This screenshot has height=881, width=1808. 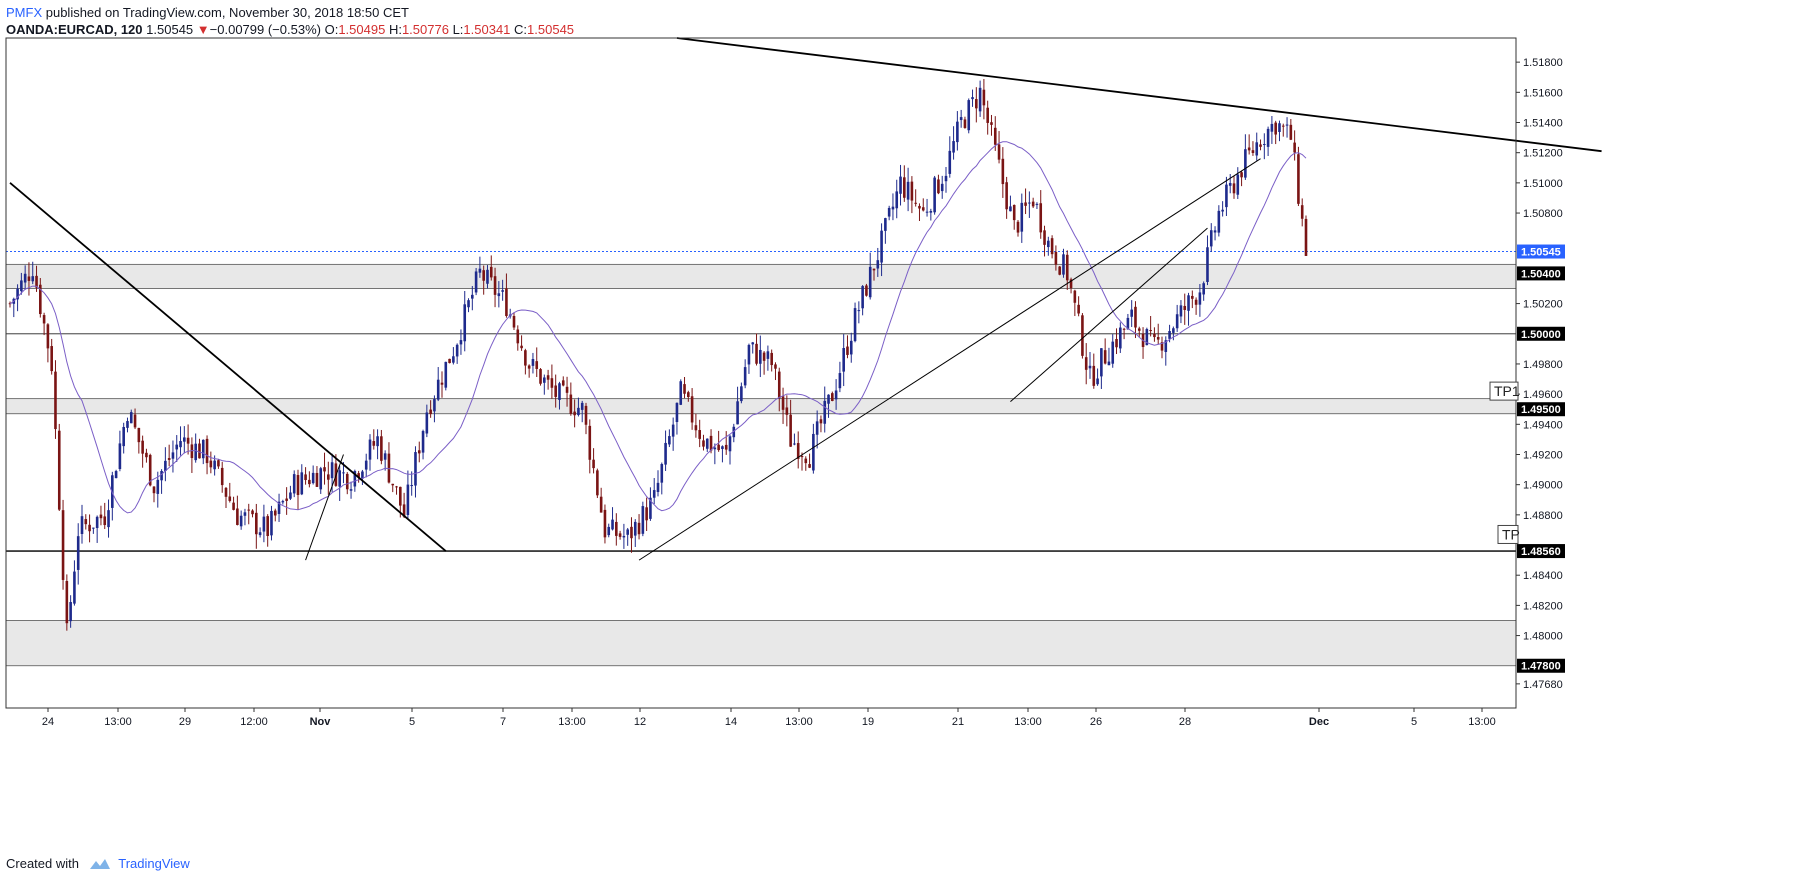 What do you see at coordinates (958, 722) in the screenshot?
I see `x-tick-label: 21` at bounding box center [958, 722].